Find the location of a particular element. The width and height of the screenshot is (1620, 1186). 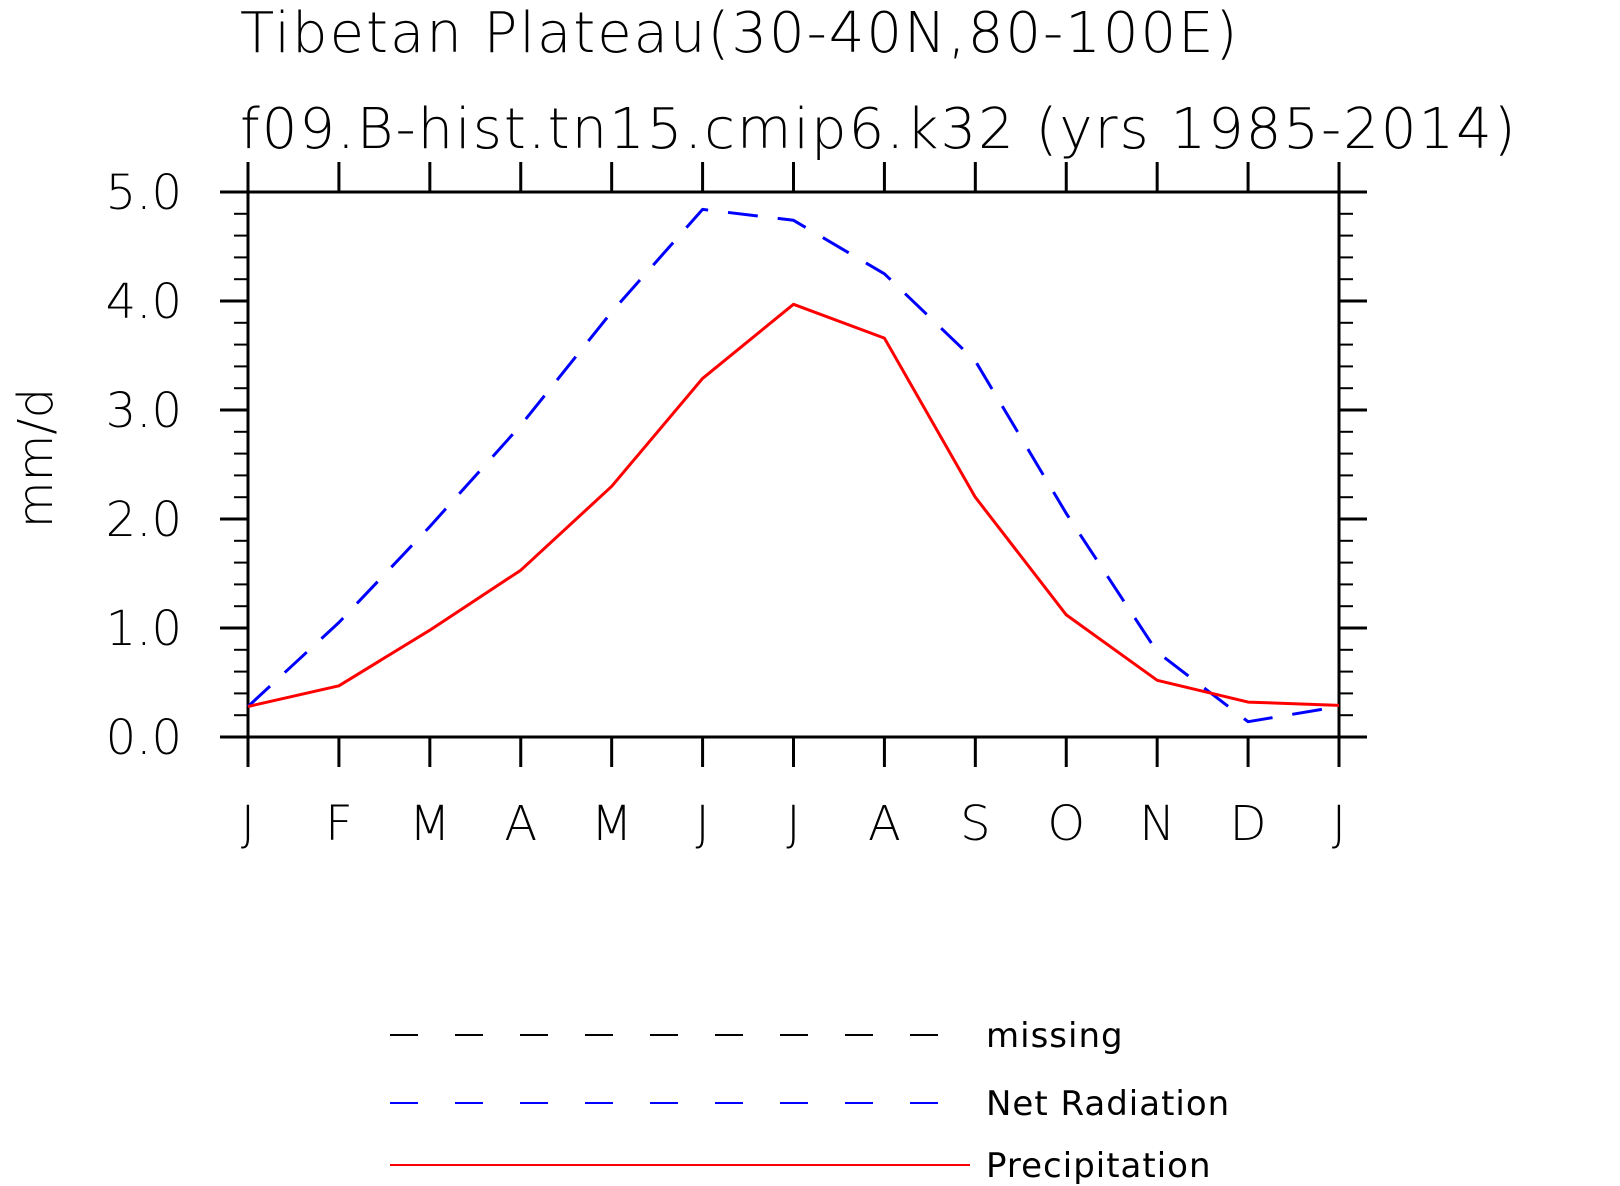

y-tick-label: 1.0 is located at coordinates (144, 629).